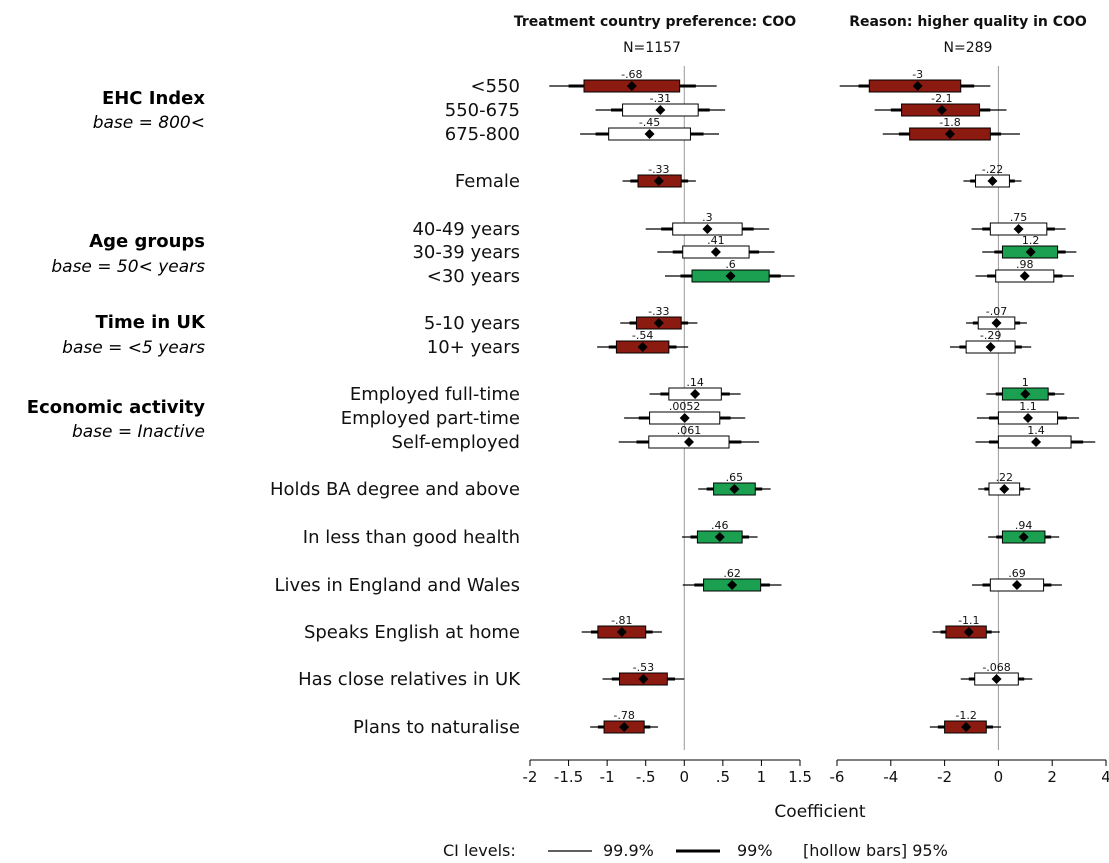 The image size is (1109, 863). I want to click on coefficient-label: .41, so click(716, 240).